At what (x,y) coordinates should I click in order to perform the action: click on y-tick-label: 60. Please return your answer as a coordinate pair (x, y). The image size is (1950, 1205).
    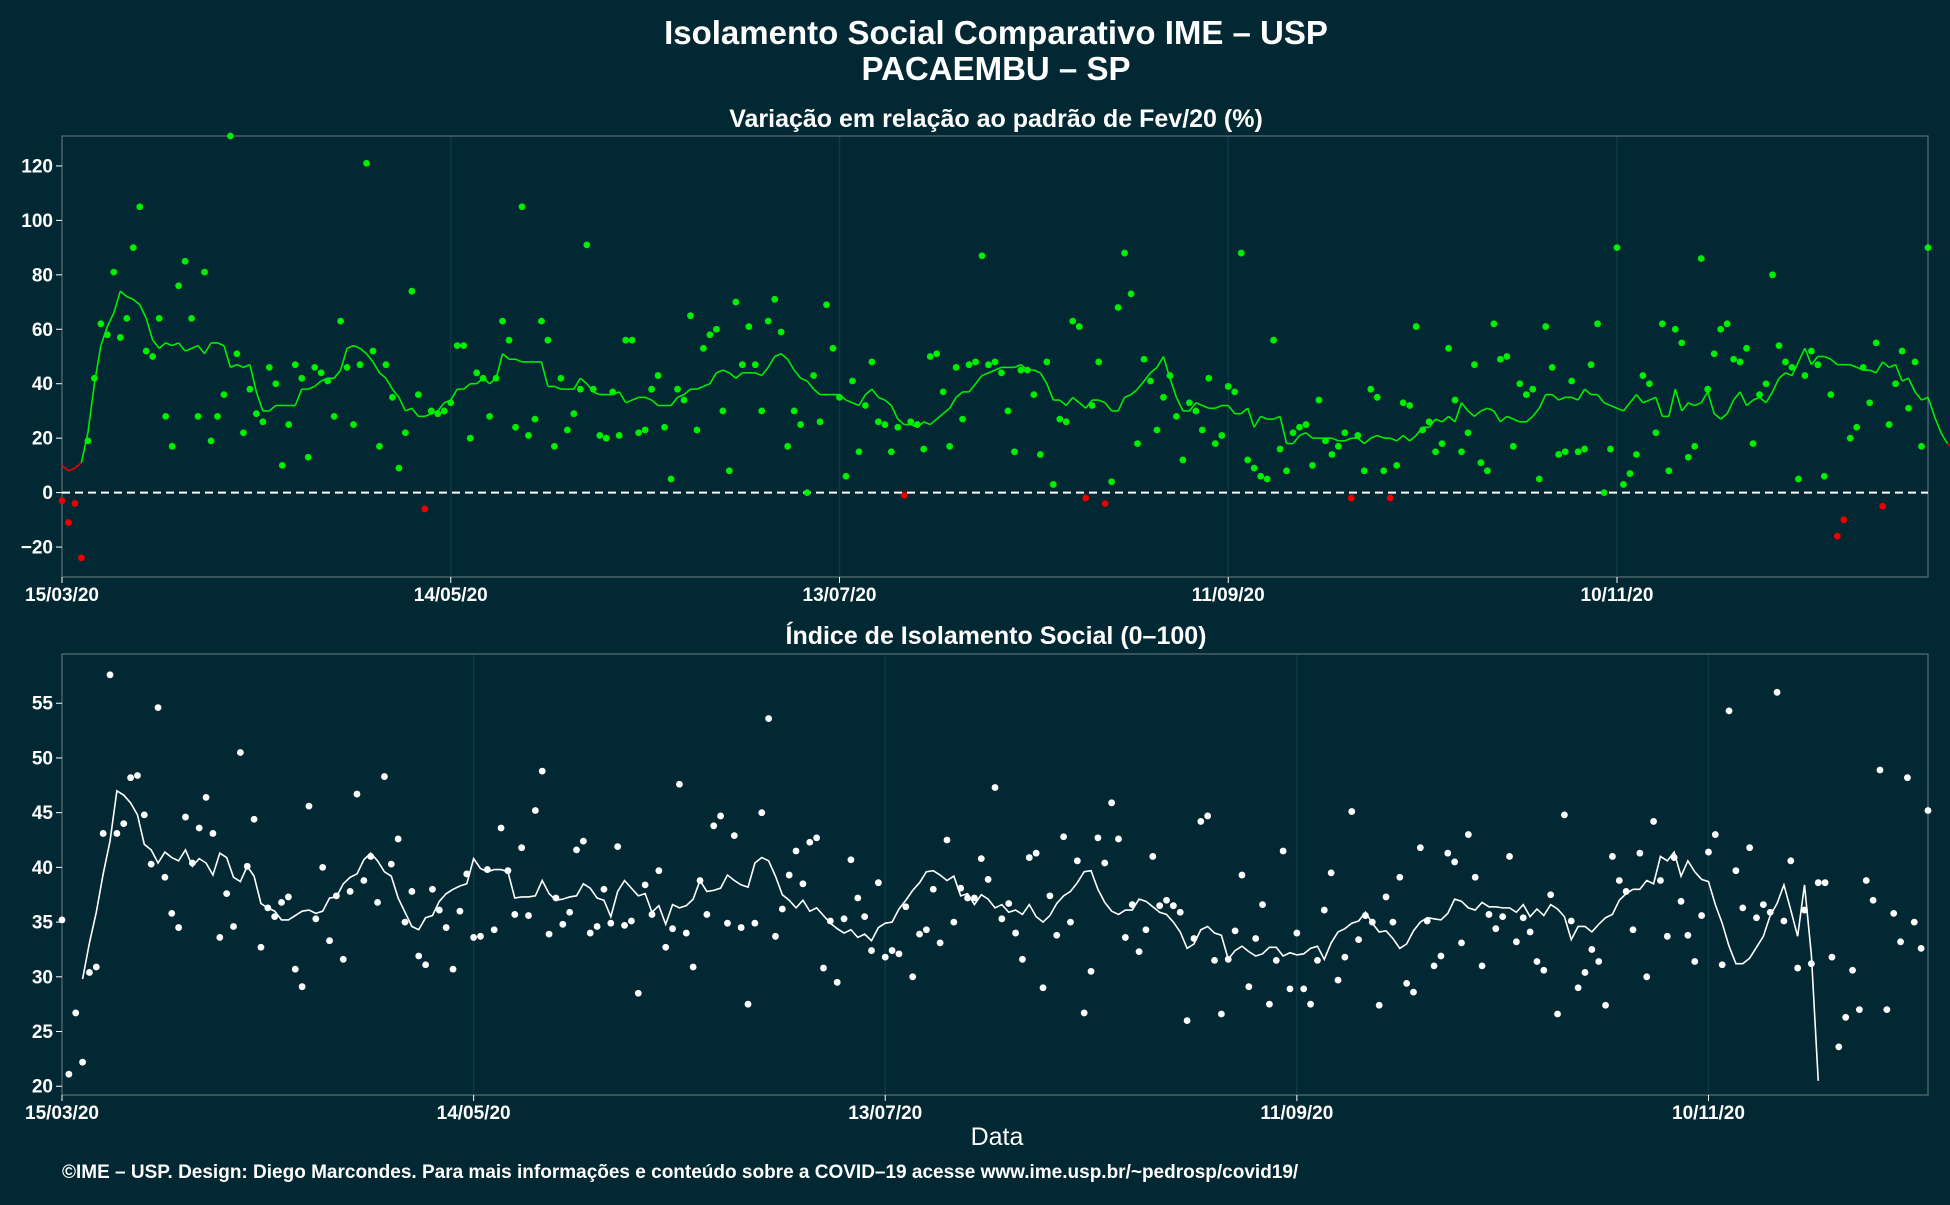
    Looking at the image, I should click on (42, 330).